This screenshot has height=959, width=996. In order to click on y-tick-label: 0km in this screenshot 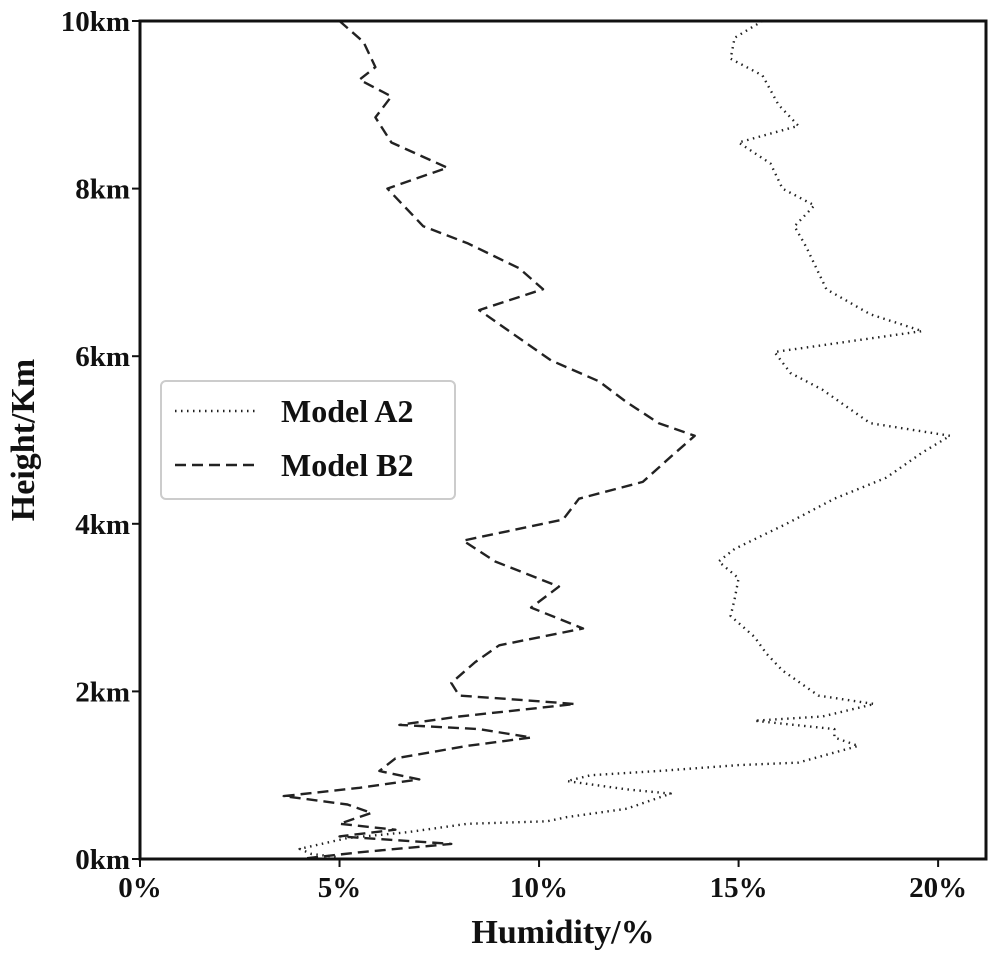, I will do `click(102, 860)`.